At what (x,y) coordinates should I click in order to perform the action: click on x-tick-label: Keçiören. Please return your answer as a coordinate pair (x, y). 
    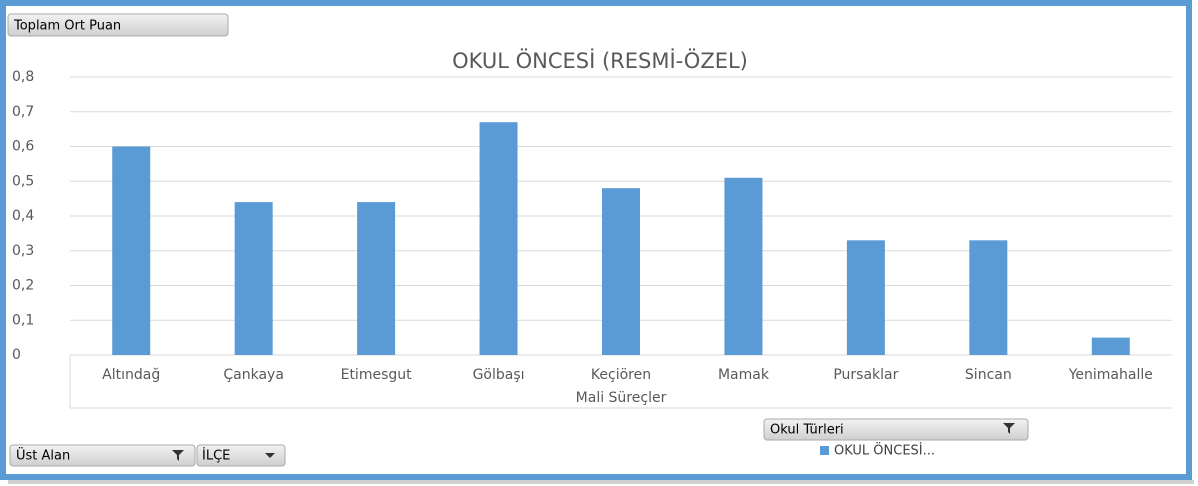
    Looking at the image, I should click on (621, 375).